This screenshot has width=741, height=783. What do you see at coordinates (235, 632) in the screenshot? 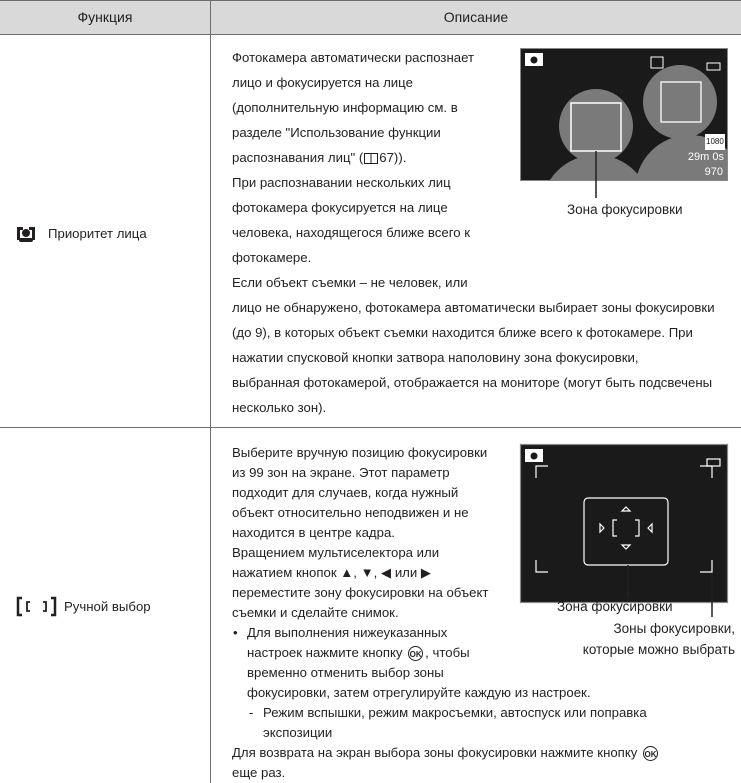
I see `list-marker: •` at bounding box center [235, 632].